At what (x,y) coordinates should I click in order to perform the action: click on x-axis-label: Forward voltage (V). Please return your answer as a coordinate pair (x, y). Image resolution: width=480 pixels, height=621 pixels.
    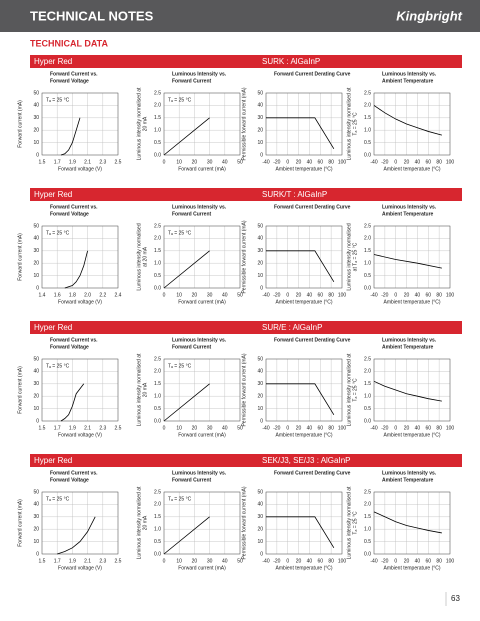
    Looking at the image, I should click on (80, 302).